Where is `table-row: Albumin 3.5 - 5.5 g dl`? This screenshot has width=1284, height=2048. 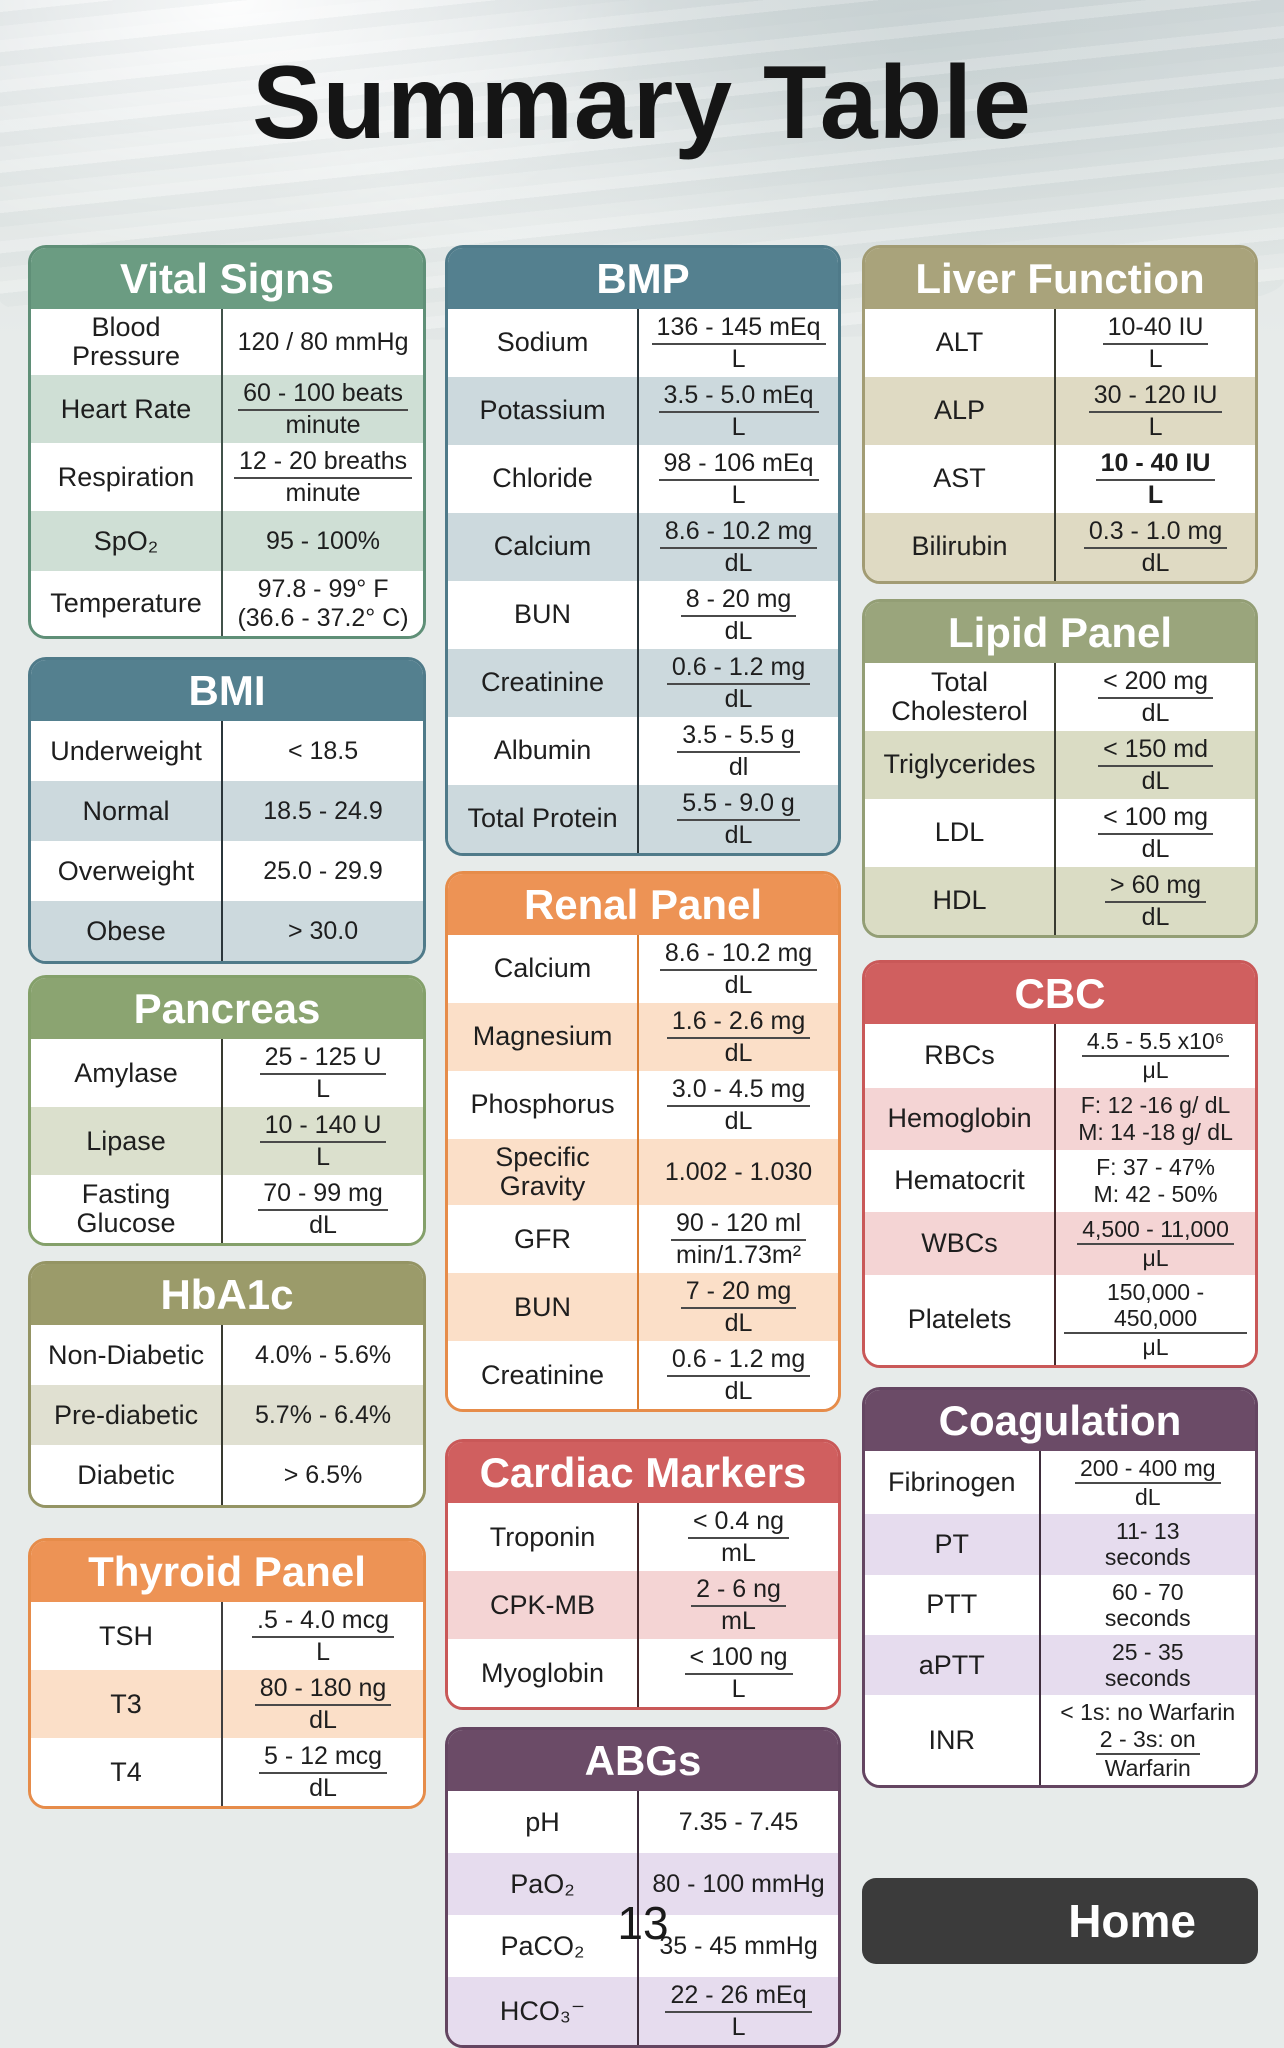 table-row: Albumin 3.5 - 5.5 g dl is located at coordinates (643, 751).